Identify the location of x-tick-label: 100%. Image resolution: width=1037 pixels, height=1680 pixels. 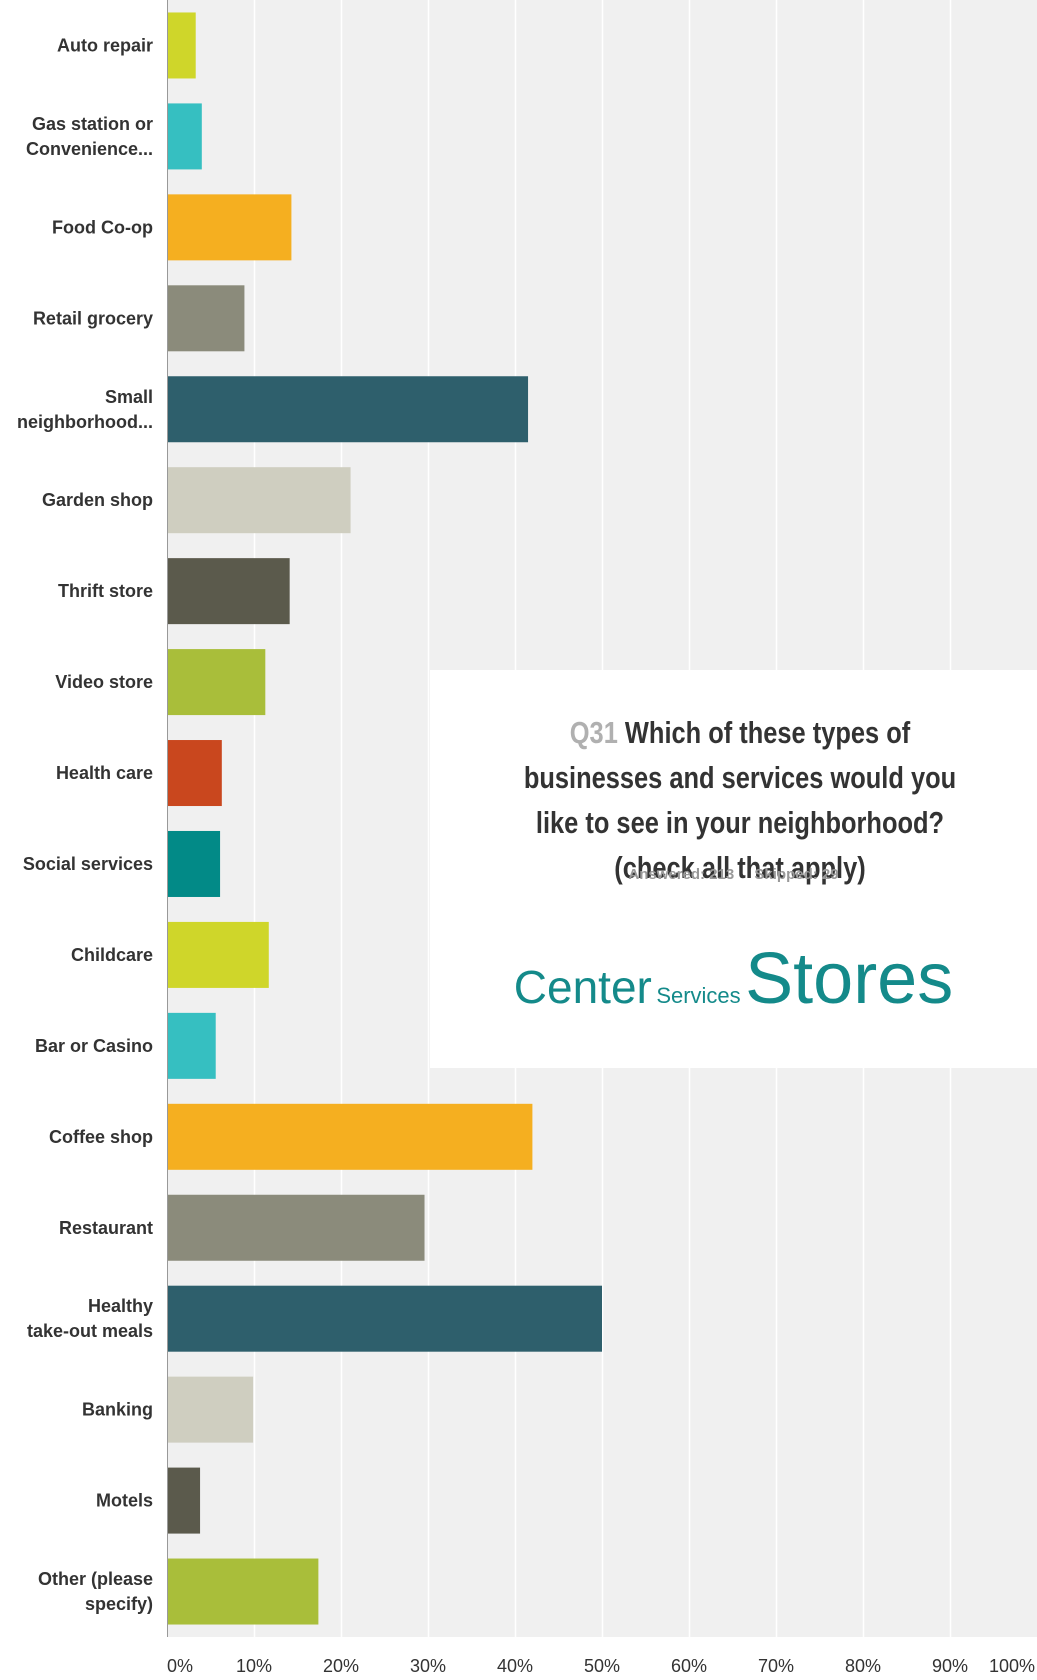
(1012, 1666).